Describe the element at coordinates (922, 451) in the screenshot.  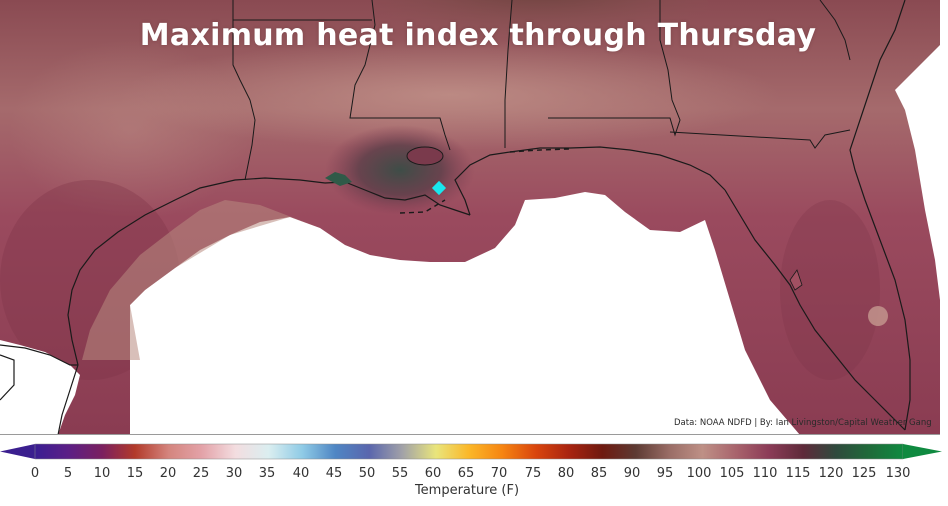
I see `colorbar-max-extend-arrow` at that location.